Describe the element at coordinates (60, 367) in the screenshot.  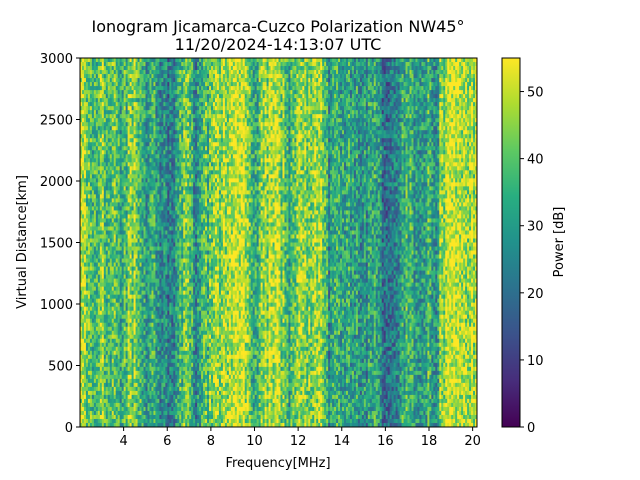
I see `y-tick-label: 500` at that location.